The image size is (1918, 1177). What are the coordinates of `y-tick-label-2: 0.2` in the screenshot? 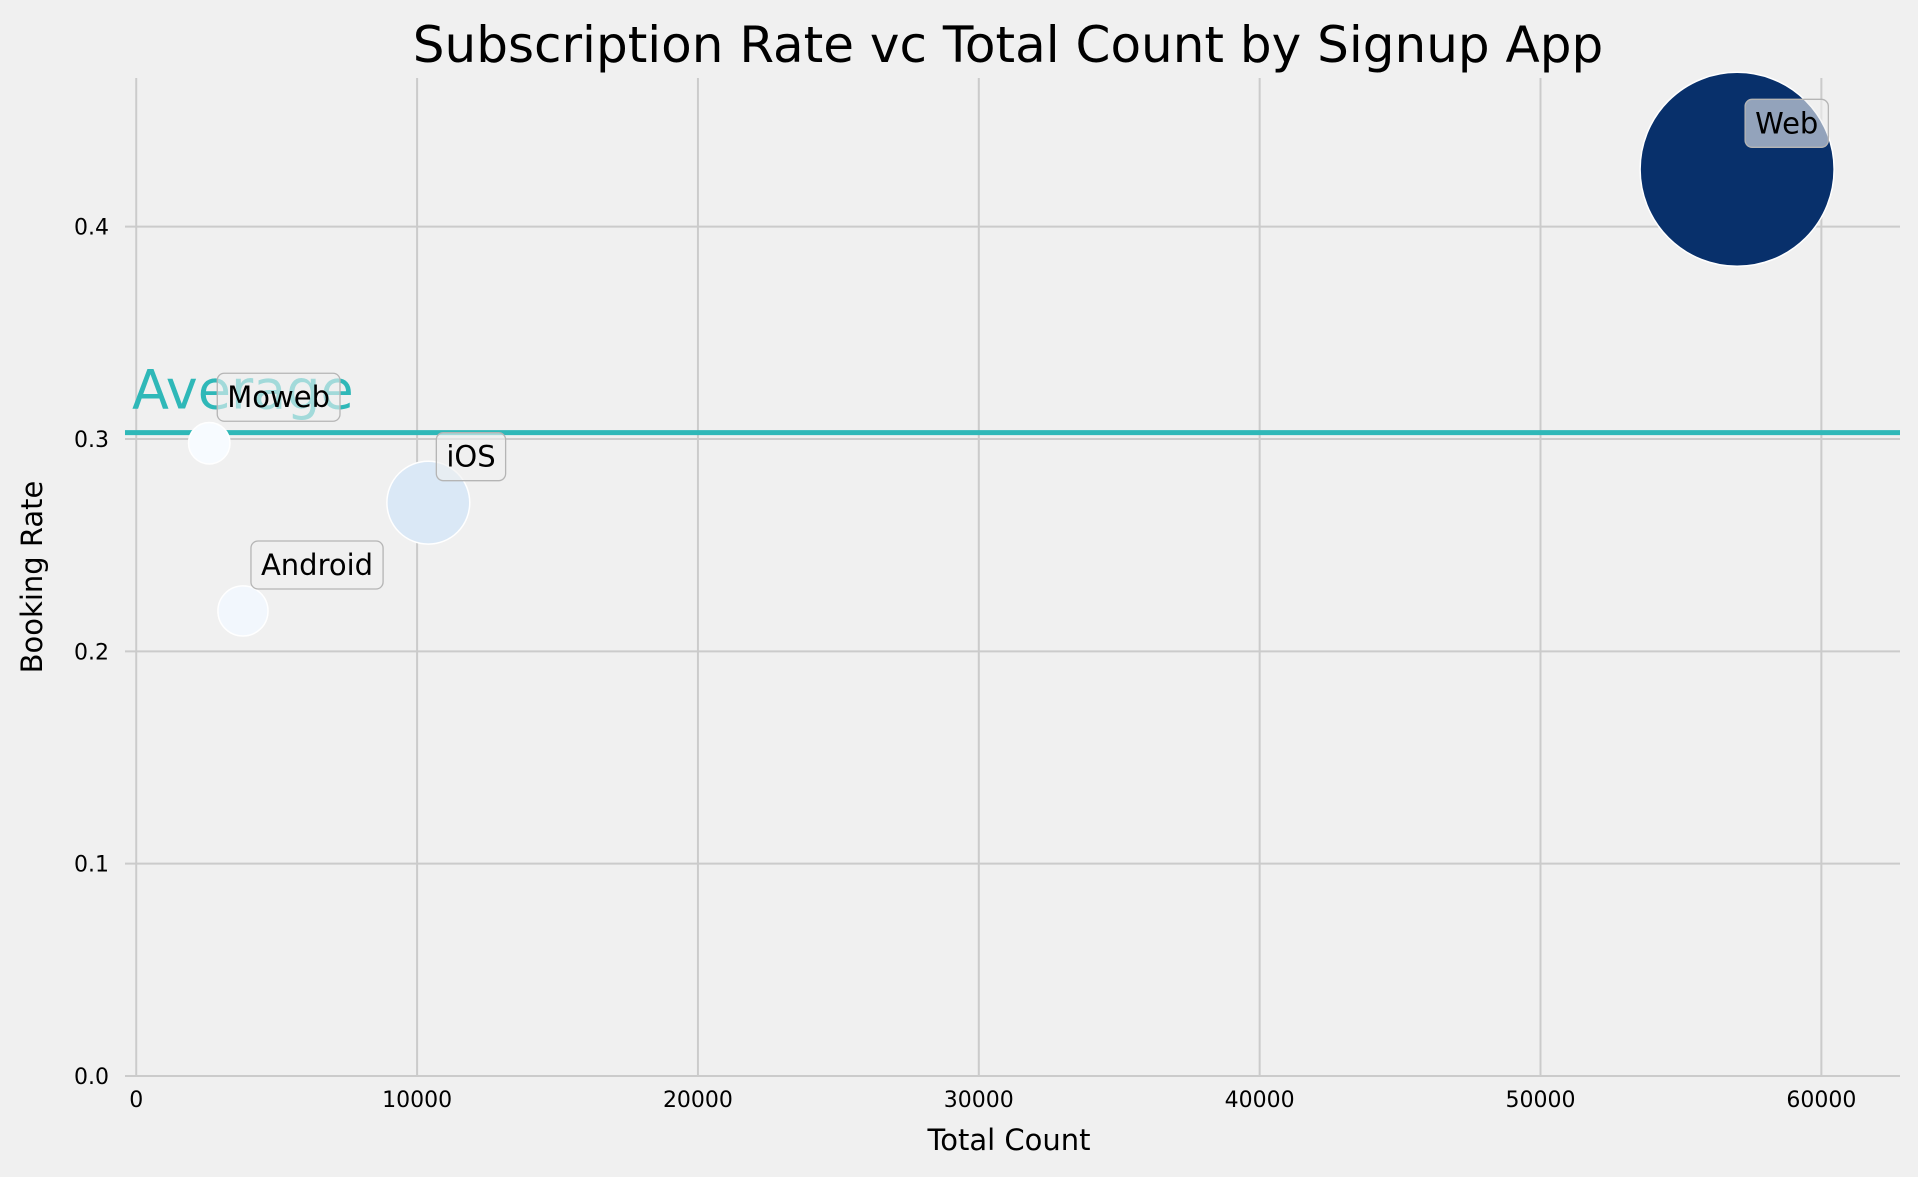 It's located at (91, 652).